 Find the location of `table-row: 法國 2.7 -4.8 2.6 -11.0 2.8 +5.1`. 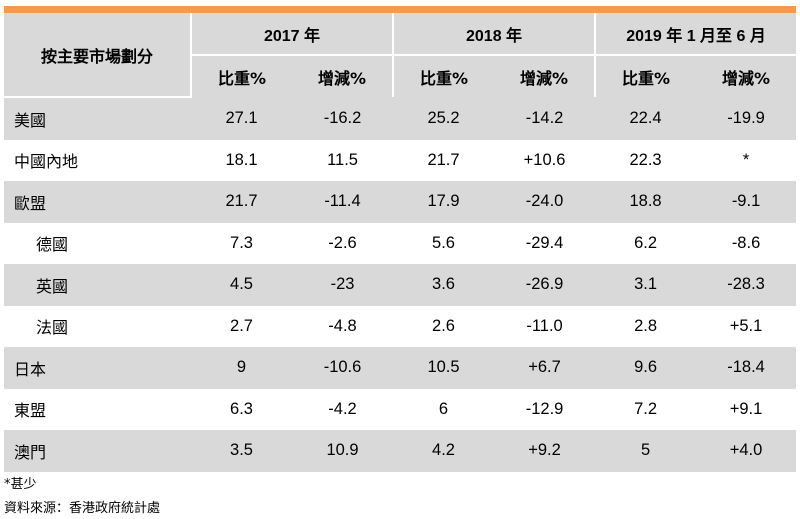

table-row: 法國 2.7 -4.8 2.6 -11.0 2.8 +5.1 is located at coordinates (400, 327).